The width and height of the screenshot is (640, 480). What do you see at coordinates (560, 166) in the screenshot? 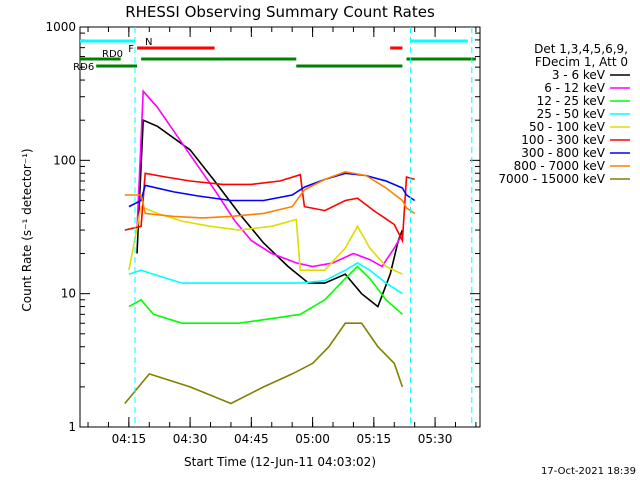
I see `legend-label-7: 800 - 7000 keV` at bounding box center [560, 166].